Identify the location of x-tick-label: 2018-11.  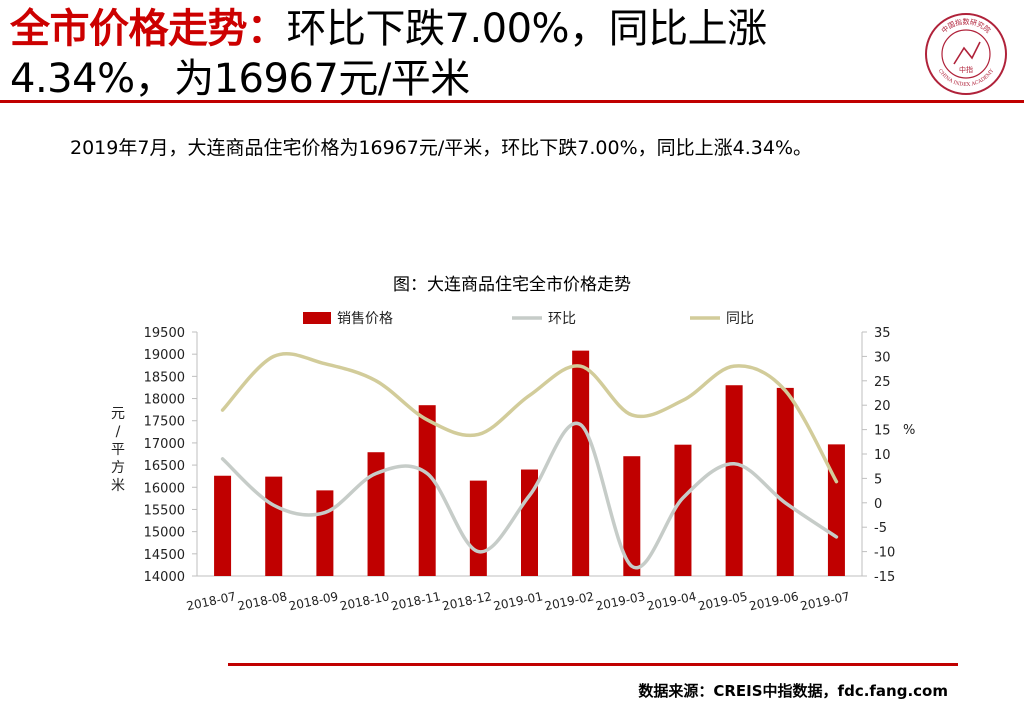
(416, 601).